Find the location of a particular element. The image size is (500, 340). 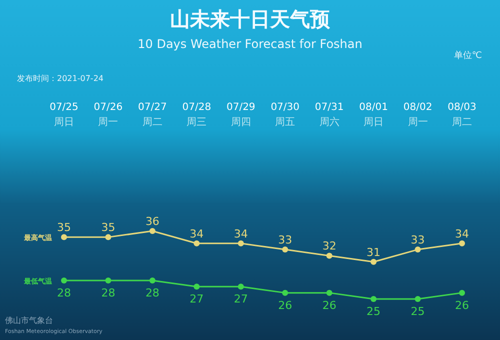

x-tick-label: 08/01 周日 is located at coordinates (373, 115).